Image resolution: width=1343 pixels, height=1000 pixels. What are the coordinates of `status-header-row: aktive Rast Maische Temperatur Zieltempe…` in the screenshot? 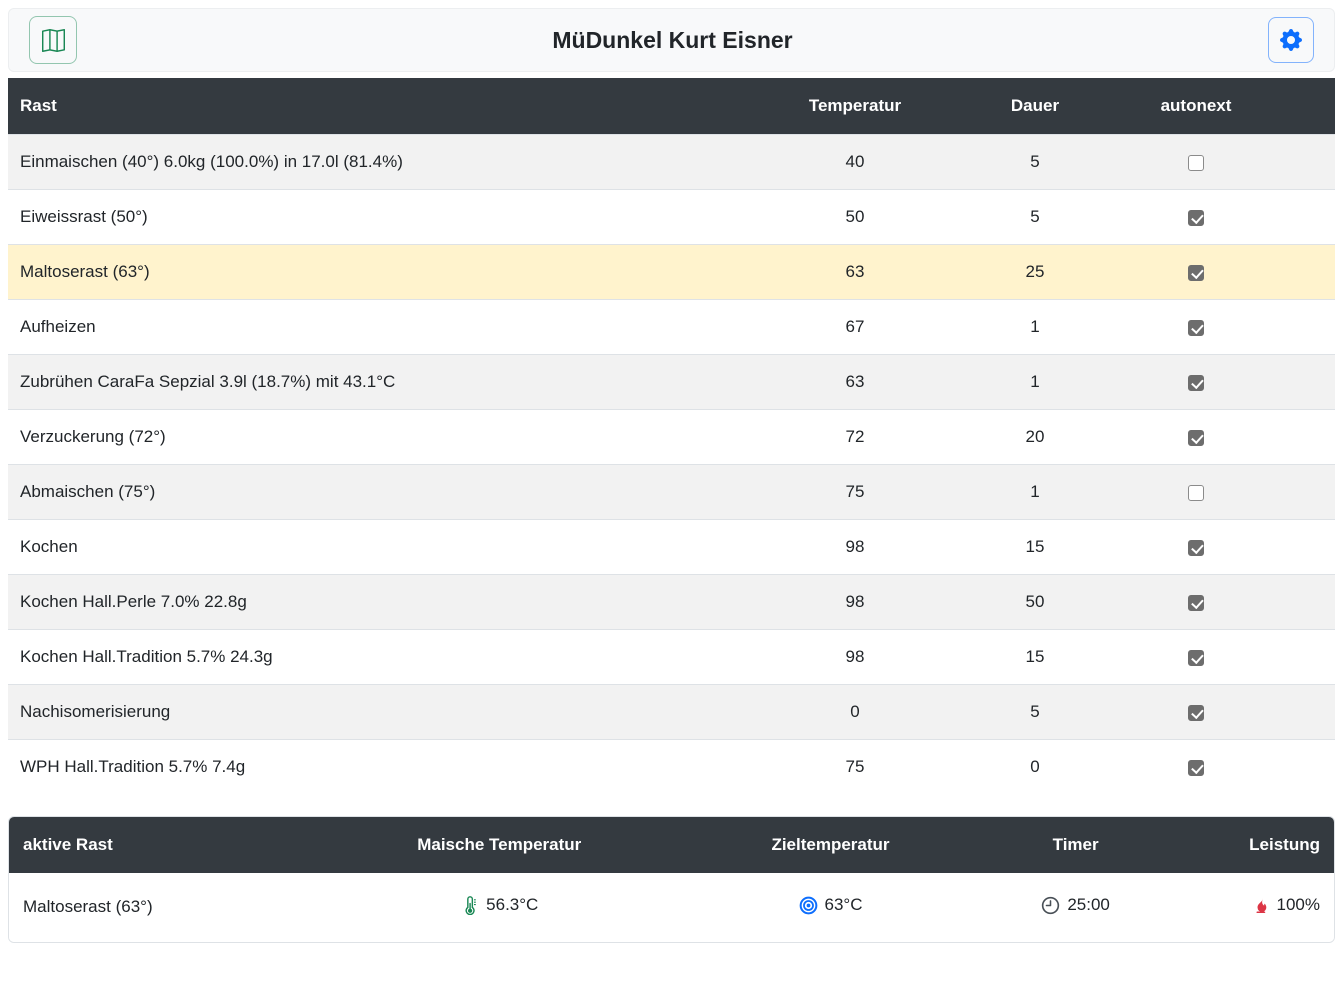 It's located at (671, 845).